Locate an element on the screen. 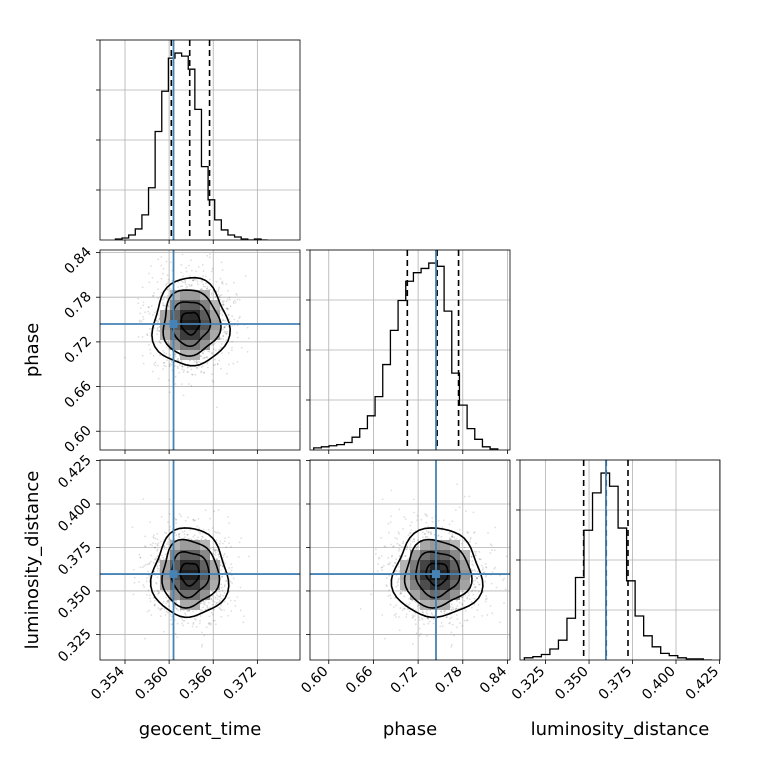  truth-marker is located at coordinates (173, 574).